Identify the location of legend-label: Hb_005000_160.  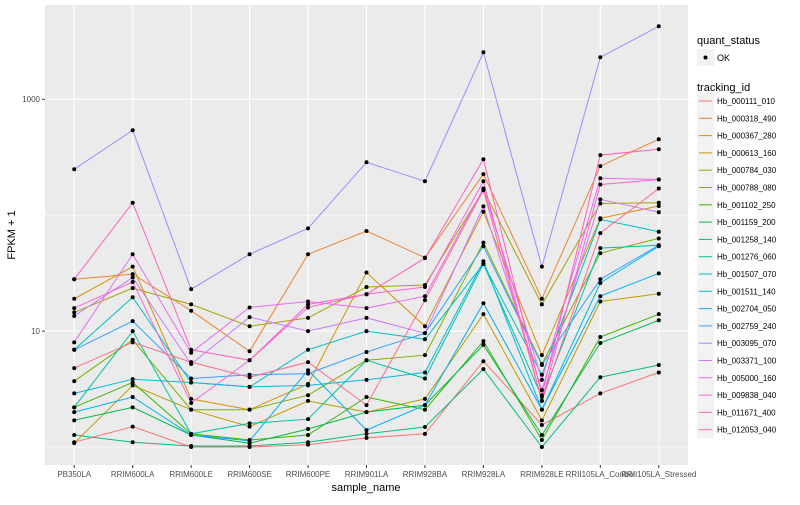
(747, 378).